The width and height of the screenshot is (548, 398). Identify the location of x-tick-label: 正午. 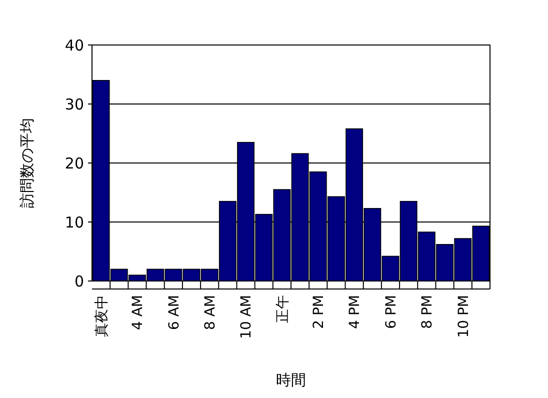
(282, 309).